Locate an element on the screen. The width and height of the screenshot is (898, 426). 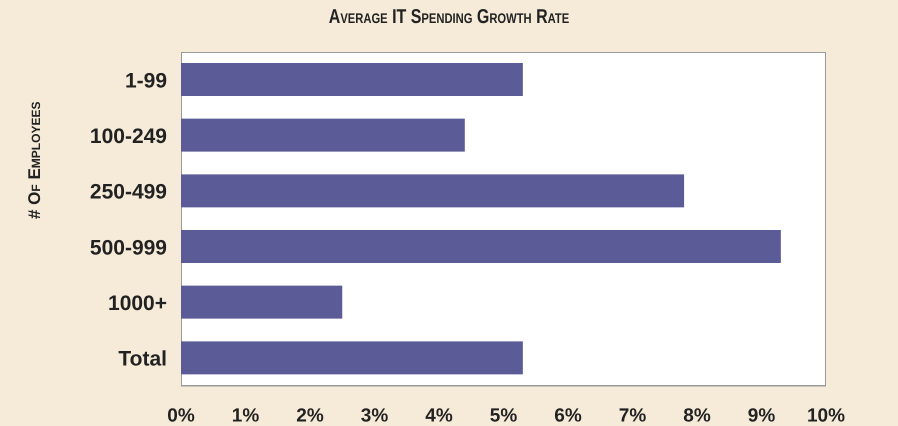
x-tick-label: 10% is located at coordinates (826, 415).